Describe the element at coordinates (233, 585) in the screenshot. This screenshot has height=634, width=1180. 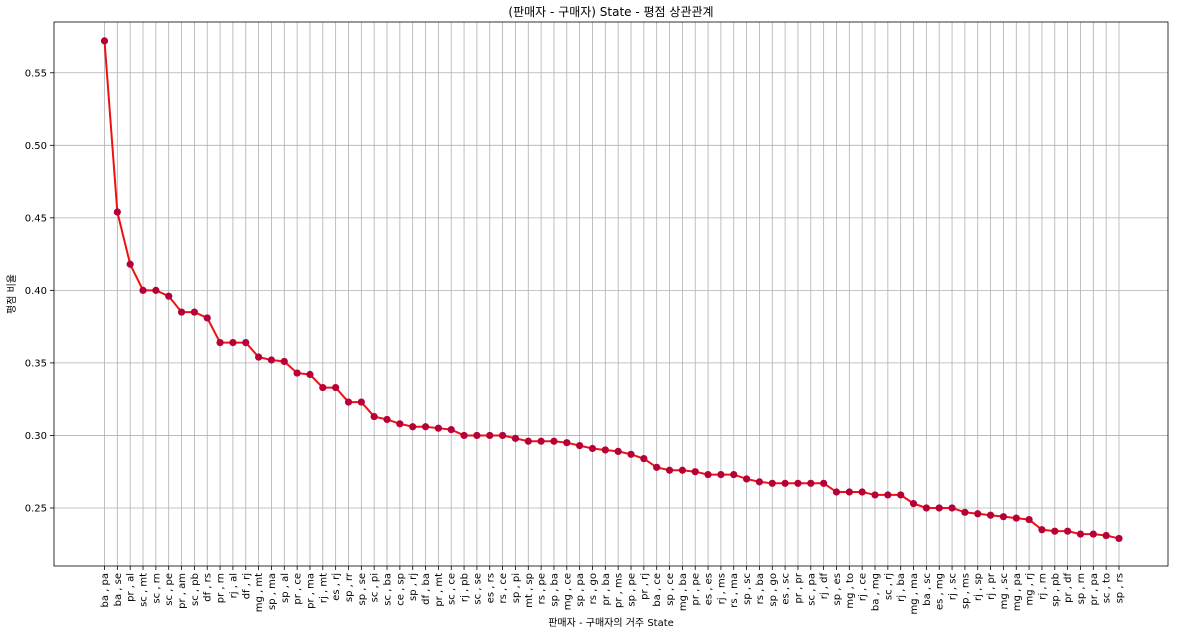
I see `x-tick-label: rj , al` at that location.